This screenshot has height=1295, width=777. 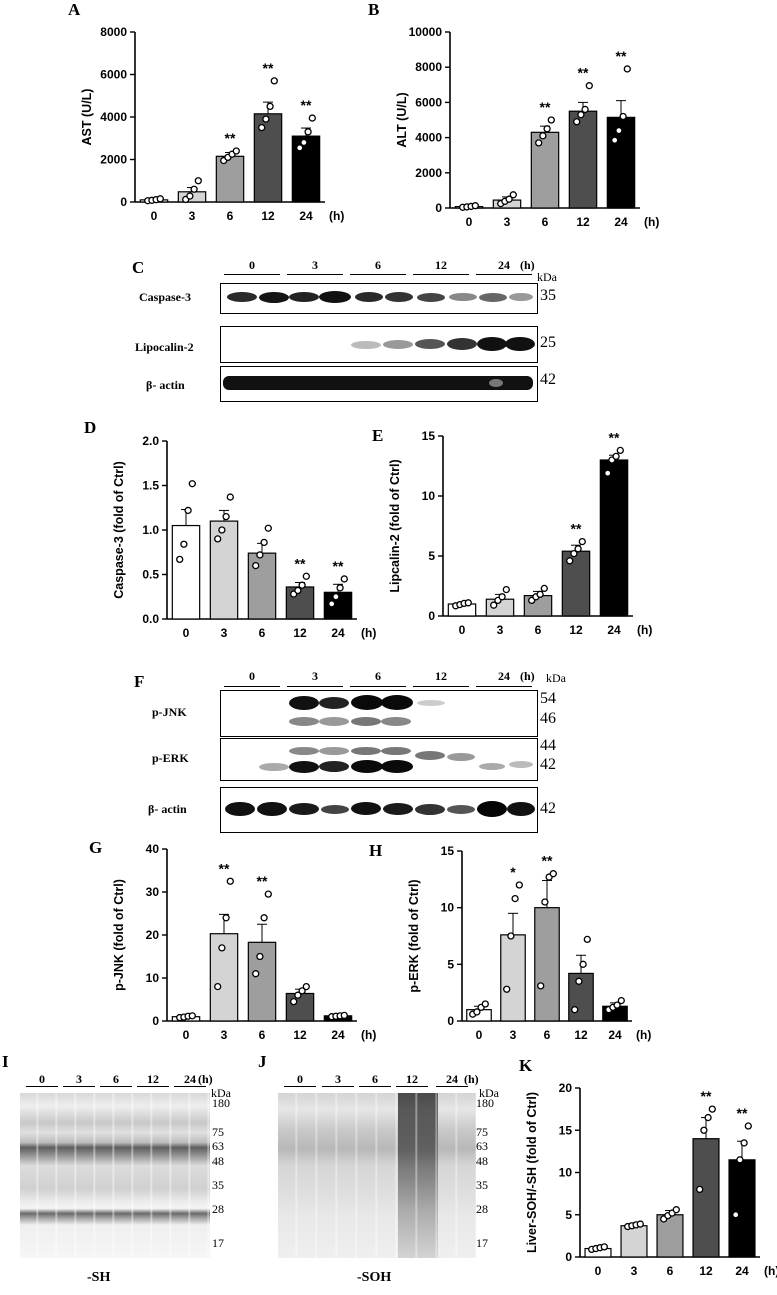 I want to click on blot-f-lane-12: 12, so click(x=441, y=676).